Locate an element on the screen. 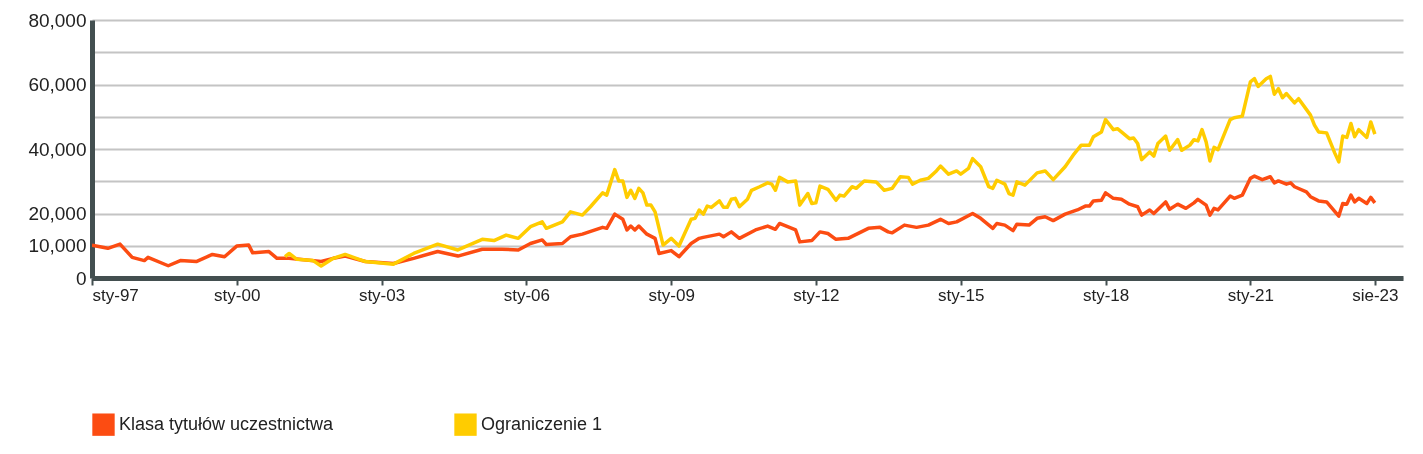  x-tick-label: sty-09 is located at coordinates (671, 295).